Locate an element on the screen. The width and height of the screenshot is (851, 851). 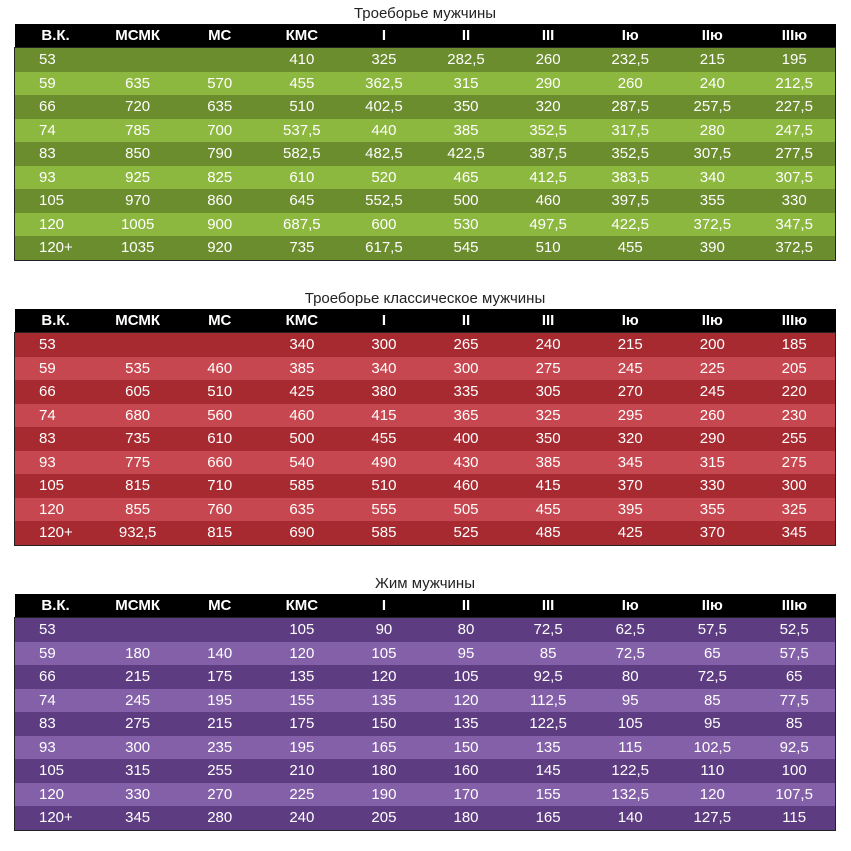
standard-cell: 465 is located at coordinates (466, 177).